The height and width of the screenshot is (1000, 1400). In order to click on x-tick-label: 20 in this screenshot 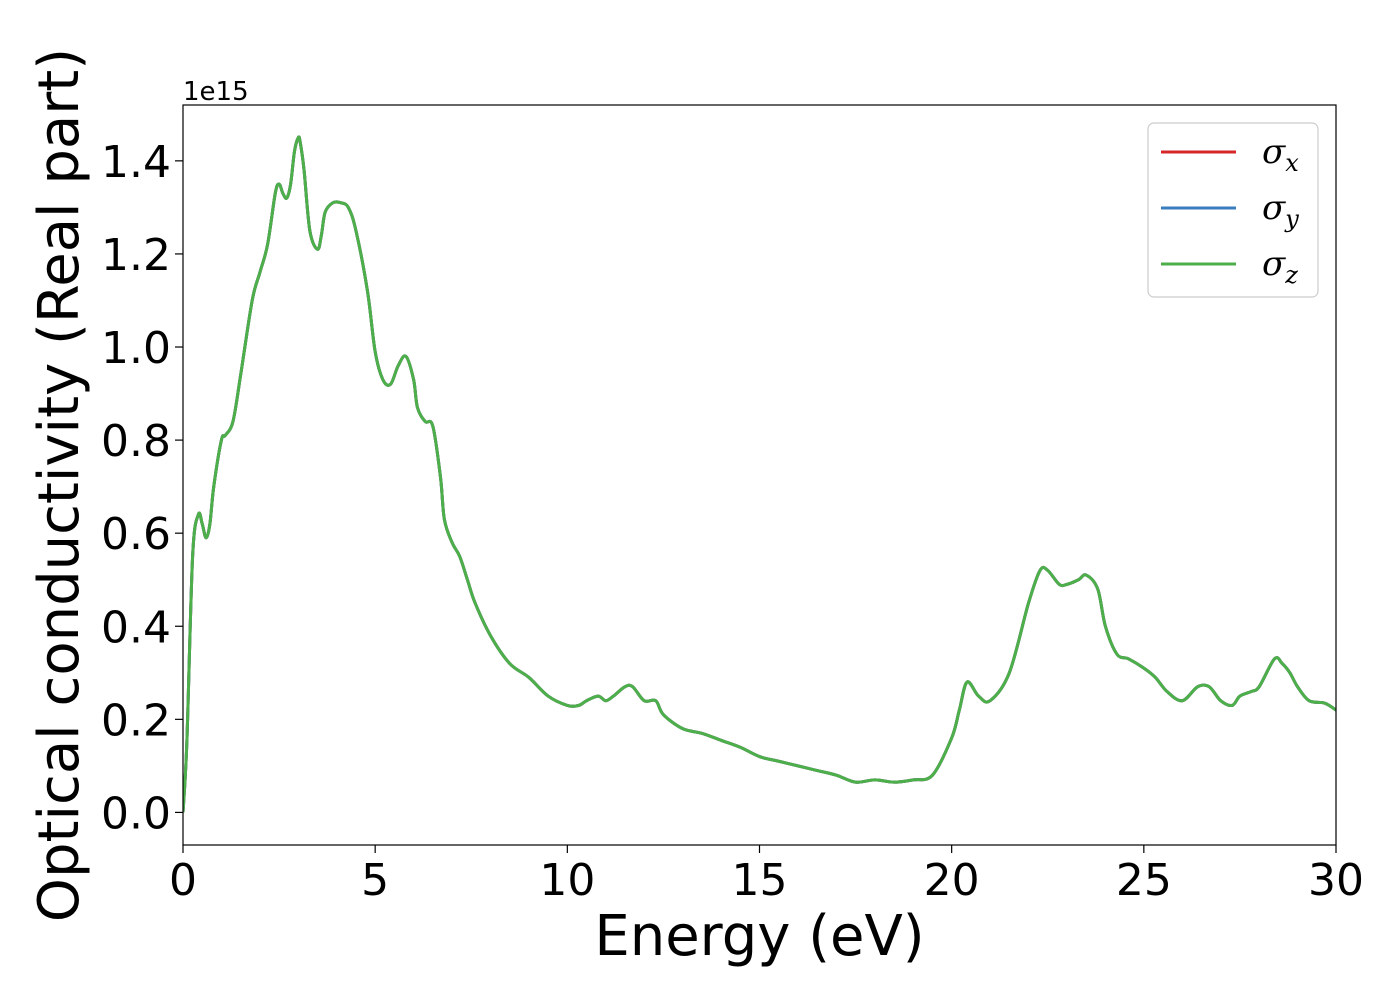, I will do `click(952, 880)`.